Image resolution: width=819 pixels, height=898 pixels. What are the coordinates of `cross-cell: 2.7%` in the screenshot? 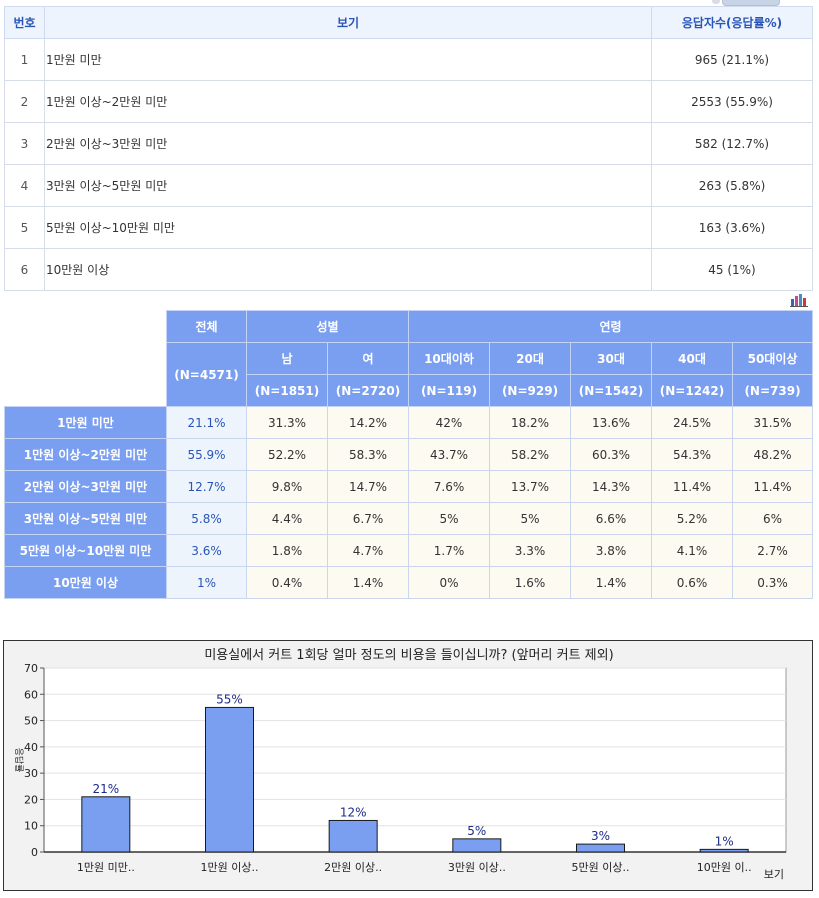 It's located at (772, 550).